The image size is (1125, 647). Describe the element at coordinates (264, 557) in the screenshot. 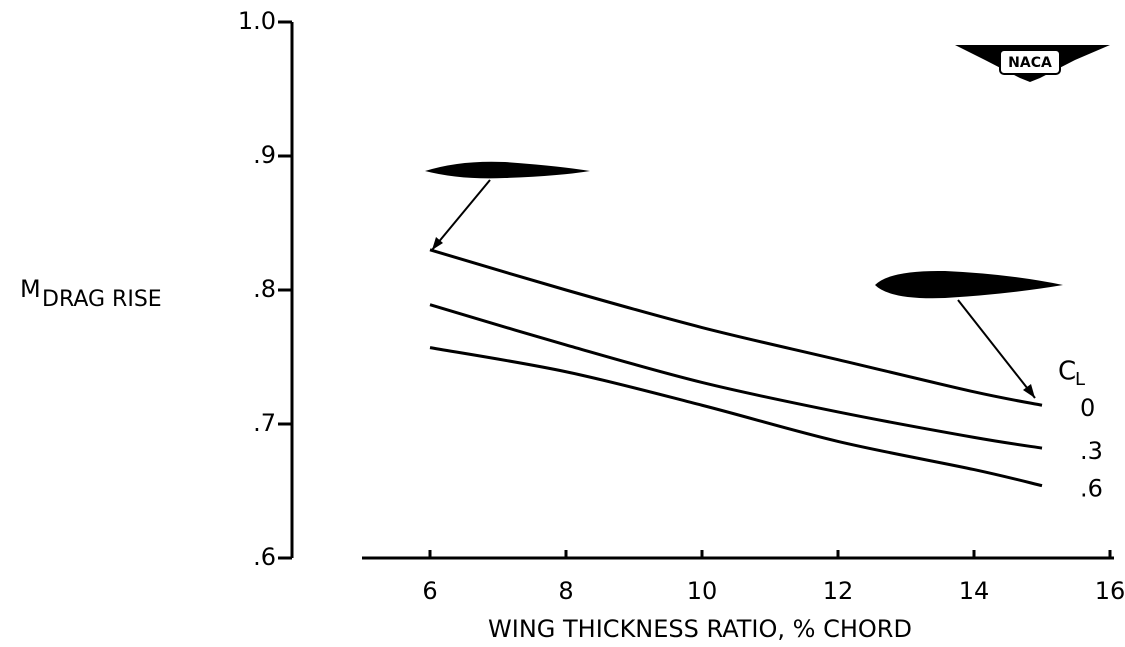

I see `y-tick-label: .6` at that location.